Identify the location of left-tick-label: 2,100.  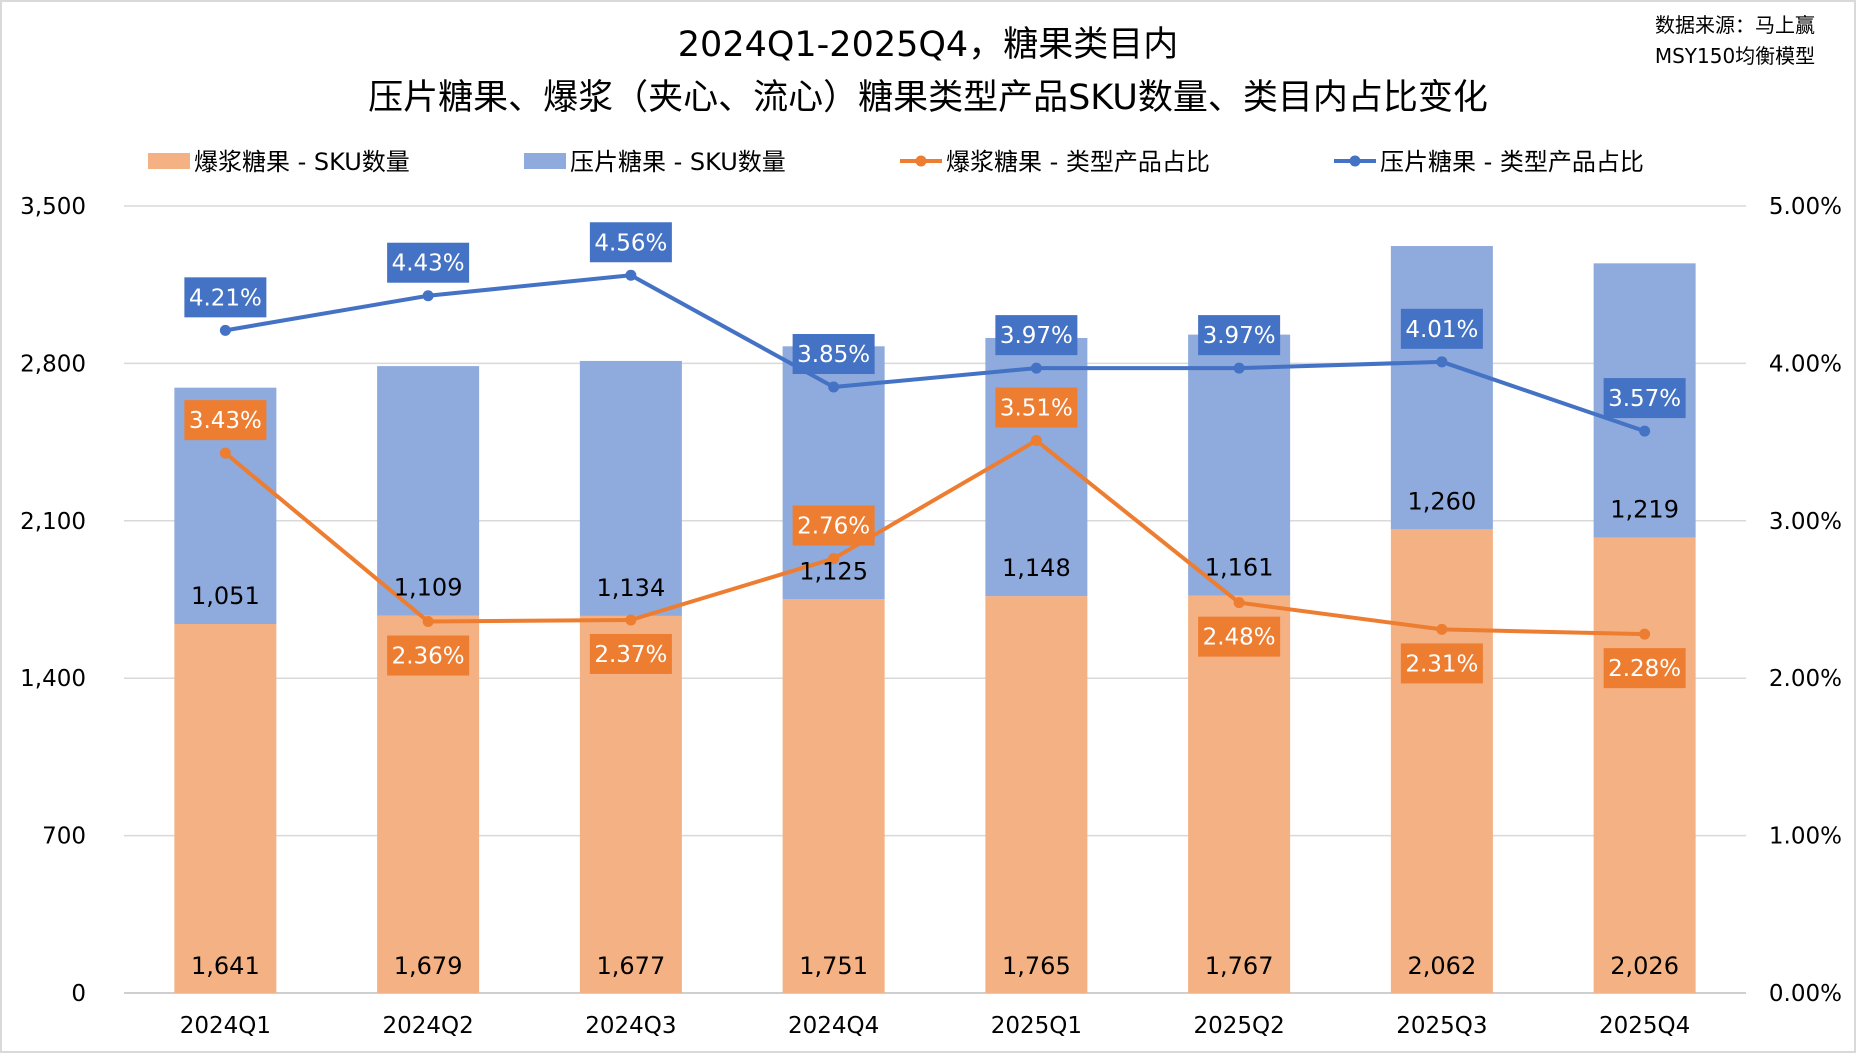
(53, 522).